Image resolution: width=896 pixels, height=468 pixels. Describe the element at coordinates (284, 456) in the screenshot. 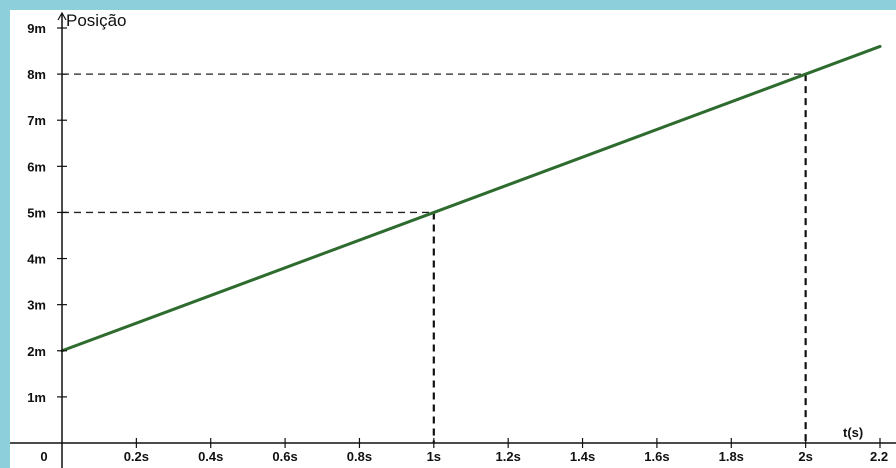

I see `x-tick-label: 0.6s` at that location.